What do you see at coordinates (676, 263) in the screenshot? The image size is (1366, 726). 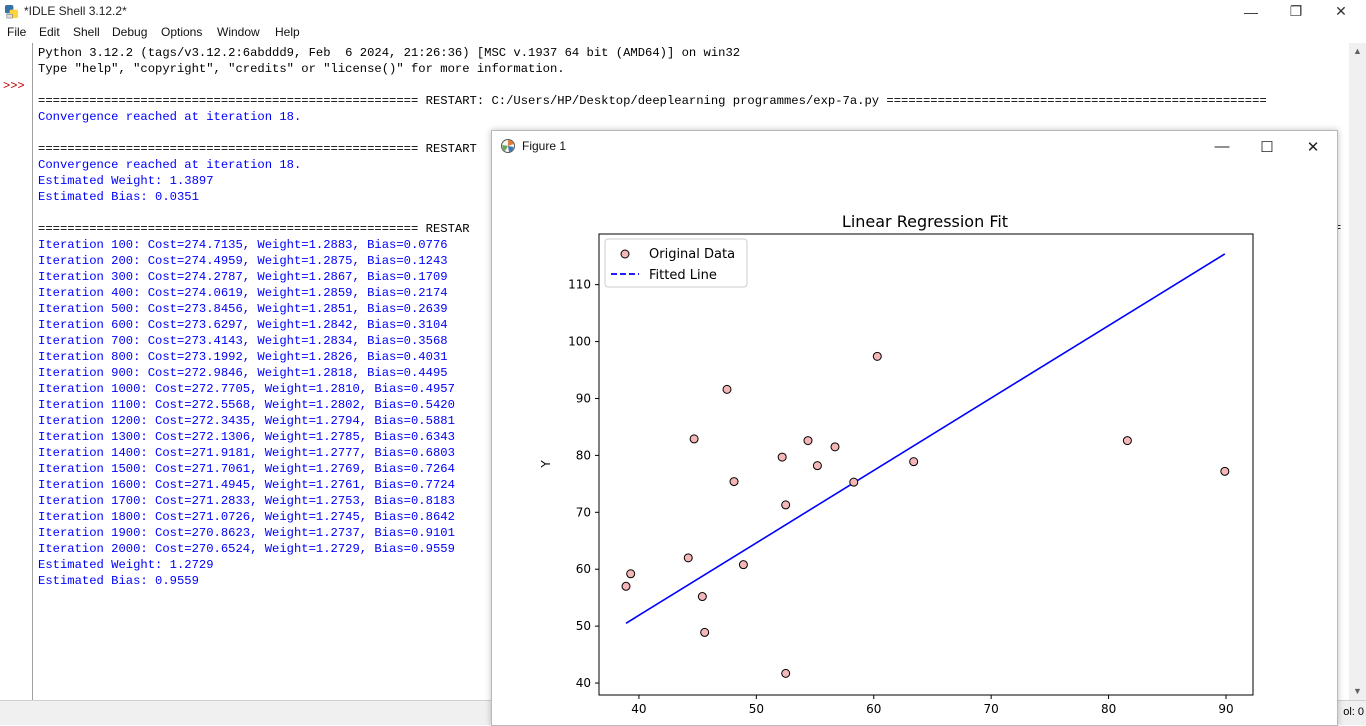 I see `legend-box` at bounding box center [676, 263].